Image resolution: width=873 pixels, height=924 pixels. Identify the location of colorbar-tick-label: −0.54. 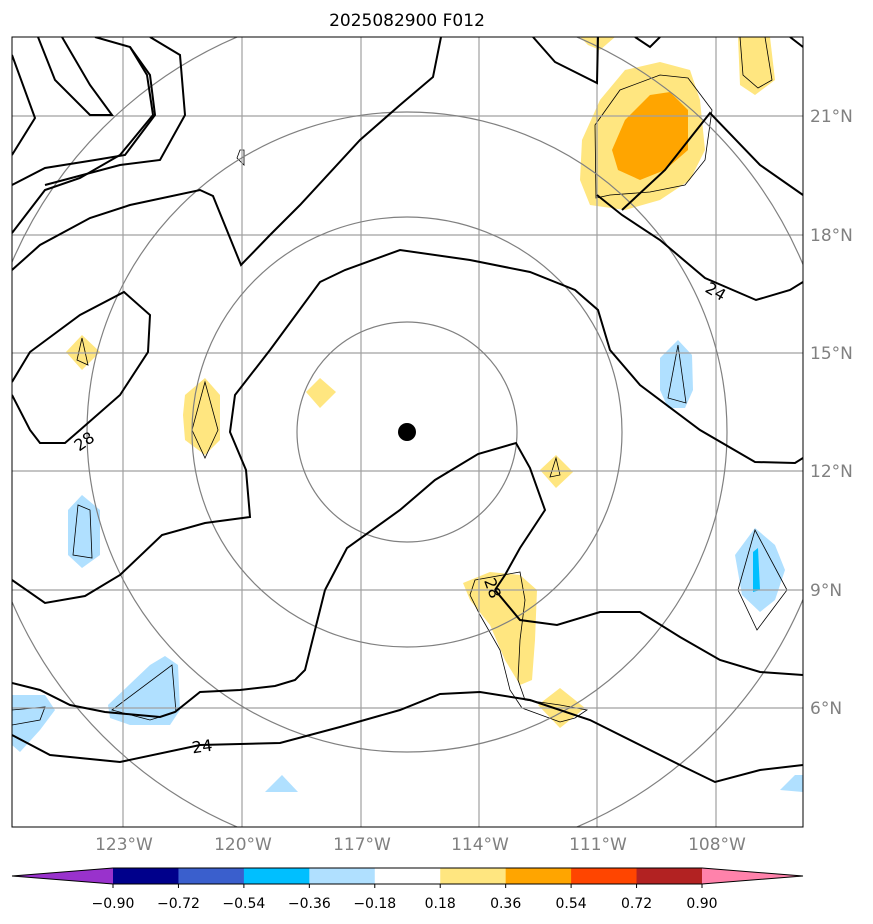
(243, 904).